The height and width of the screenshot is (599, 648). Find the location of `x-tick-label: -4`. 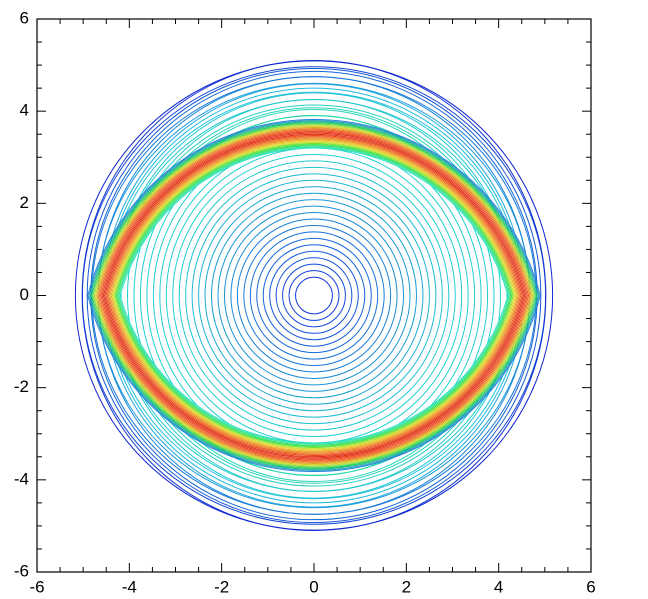

x-tick-label: -4 is located at coordinates (129, 586).